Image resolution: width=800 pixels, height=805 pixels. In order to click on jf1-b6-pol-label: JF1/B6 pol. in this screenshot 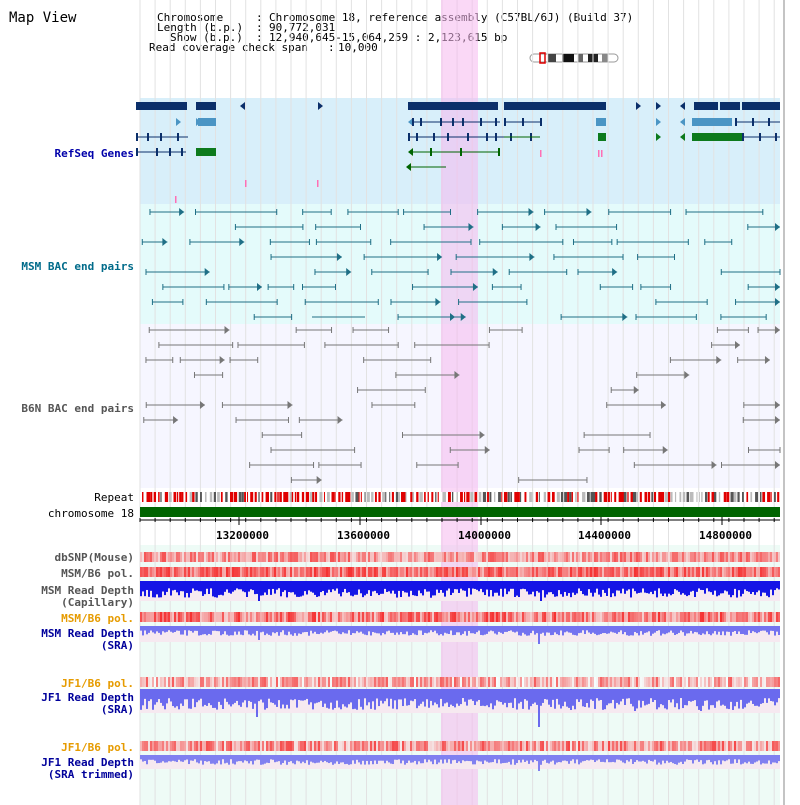, I will do `click(97, 683)`.